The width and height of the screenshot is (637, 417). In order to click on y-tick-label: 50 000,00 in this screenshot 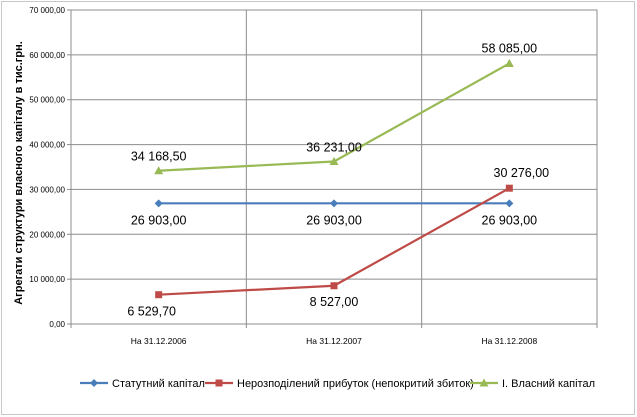, I will do `click(47, 100)`.